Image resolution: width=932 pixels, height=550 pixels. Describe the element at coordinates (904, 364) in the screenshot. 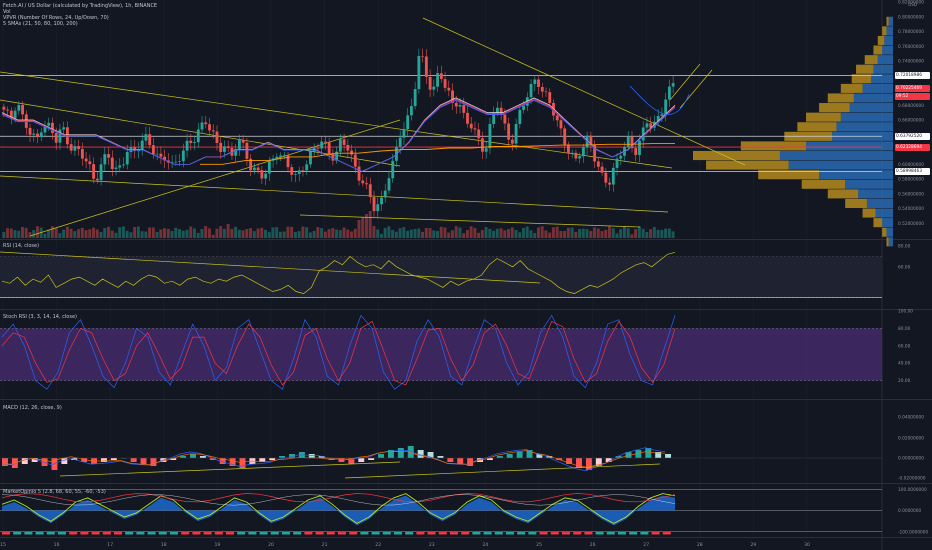

I see `stoch-tick-label: 40.00` at that location.